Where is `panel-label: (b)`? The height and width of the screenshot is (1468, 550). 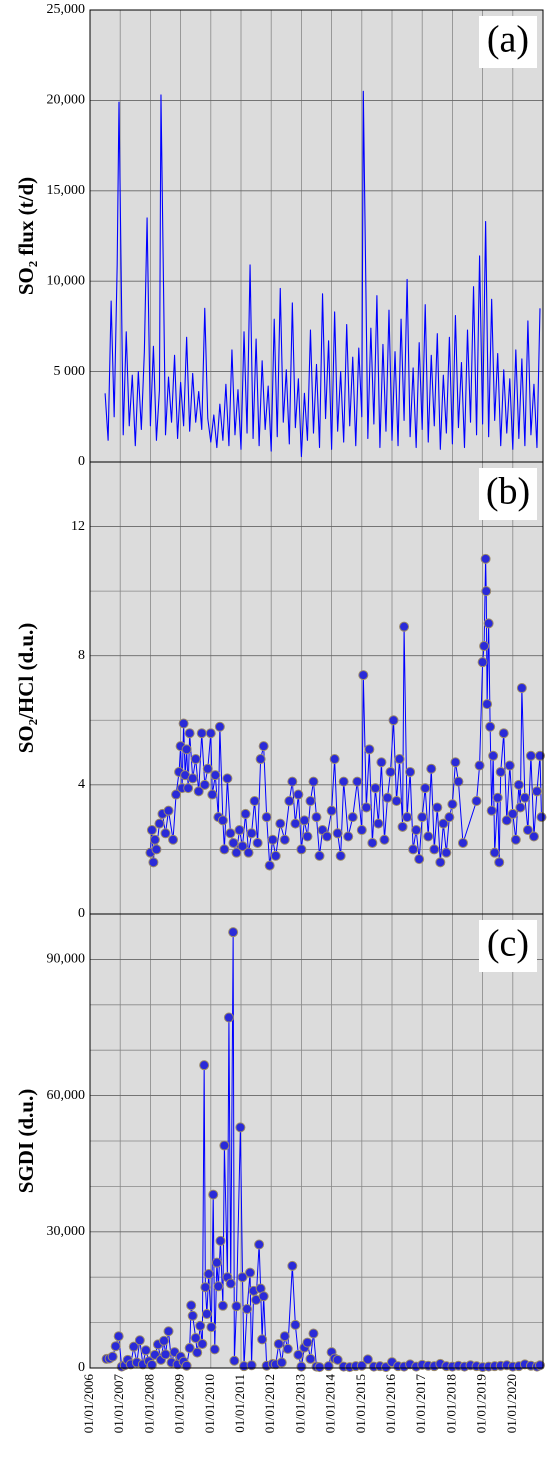
panel-label: (b) is located at coordinates (508, 492).